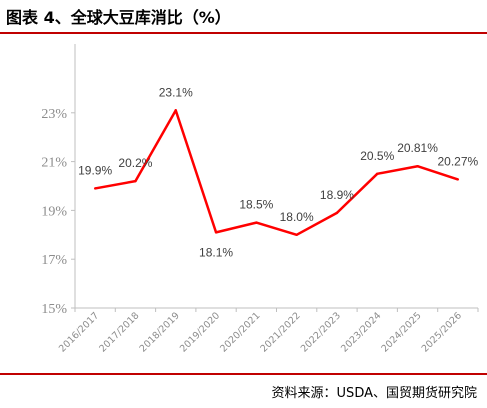  What do you see at coordinates (361, 332) in the screenshot?
I see `x-tick-label: 2023/2024` at bounding box center [361, 332].